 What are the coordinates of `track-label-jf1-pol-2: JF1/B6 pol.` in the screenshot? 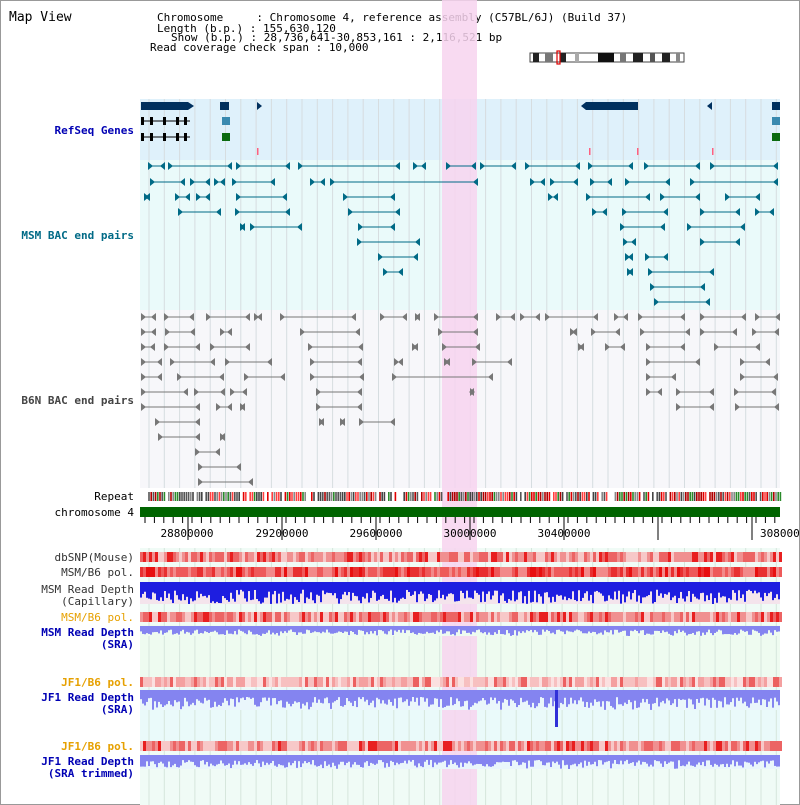 It's located at (97, 746).